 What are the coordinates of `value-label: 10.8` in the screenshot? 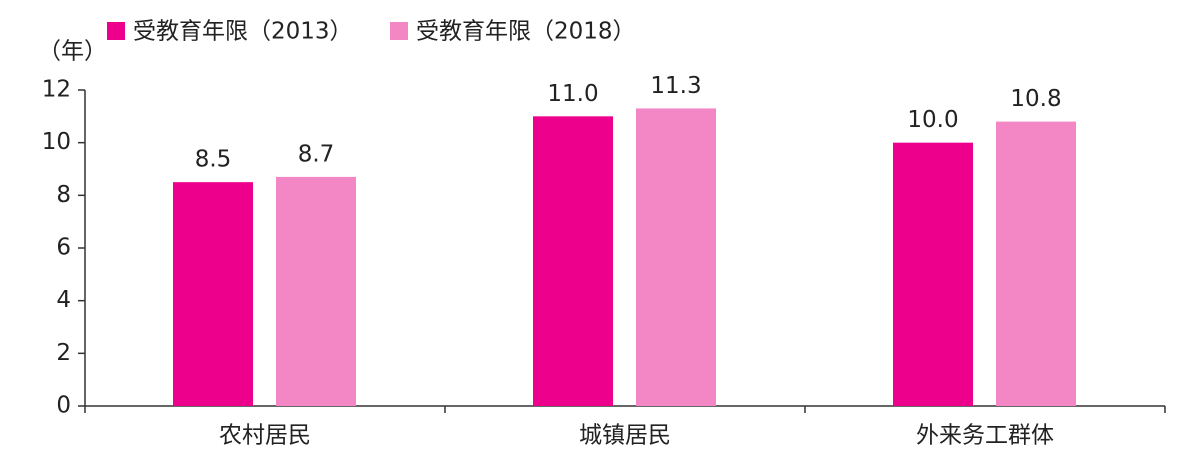 It's located at (1035, 99).